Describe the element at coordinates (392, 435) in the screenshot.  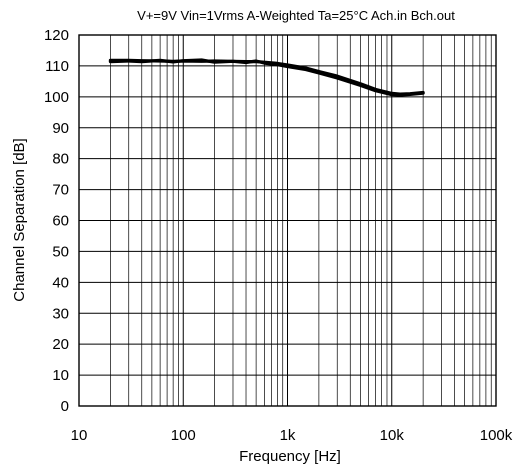
I see `x-tick-label: 10k` at that location.